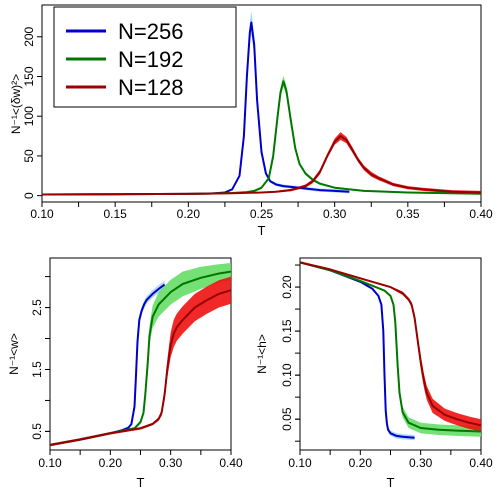 Image resolution: width=500 pixels, height=500 pixels. Describe the element at coordinates (37, 369) in the screenshot. I see `y-tick-label: 1.5` at that location.